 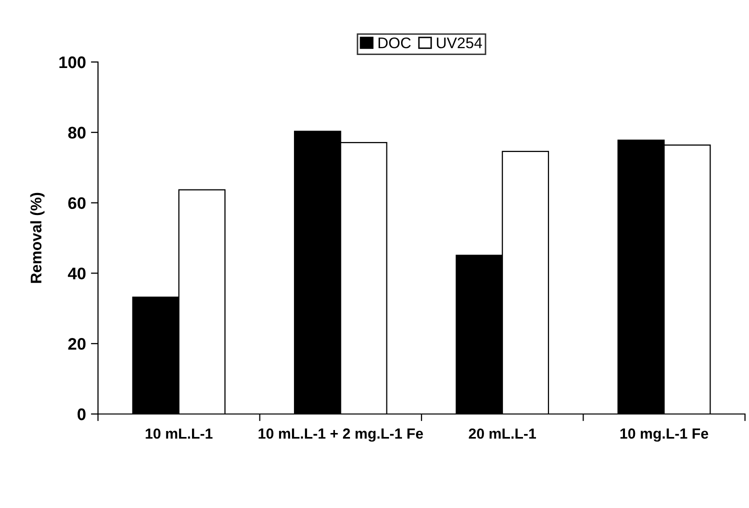 What do you see at coordinates (72, 62) in the screenshot?
I see `y-tick-label: 100` at bounding box center [72, 62].